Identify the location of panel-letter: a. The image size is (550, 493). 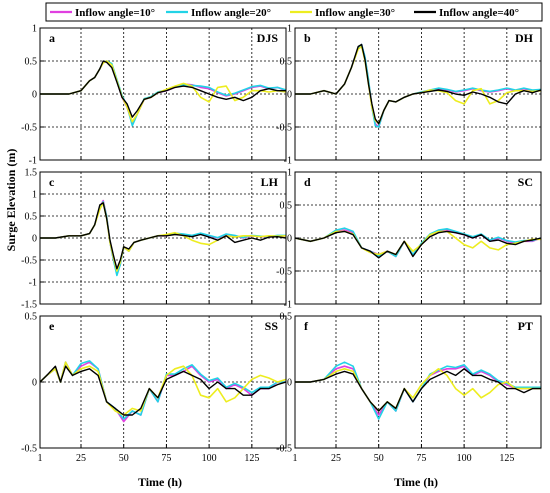
(52, 38).